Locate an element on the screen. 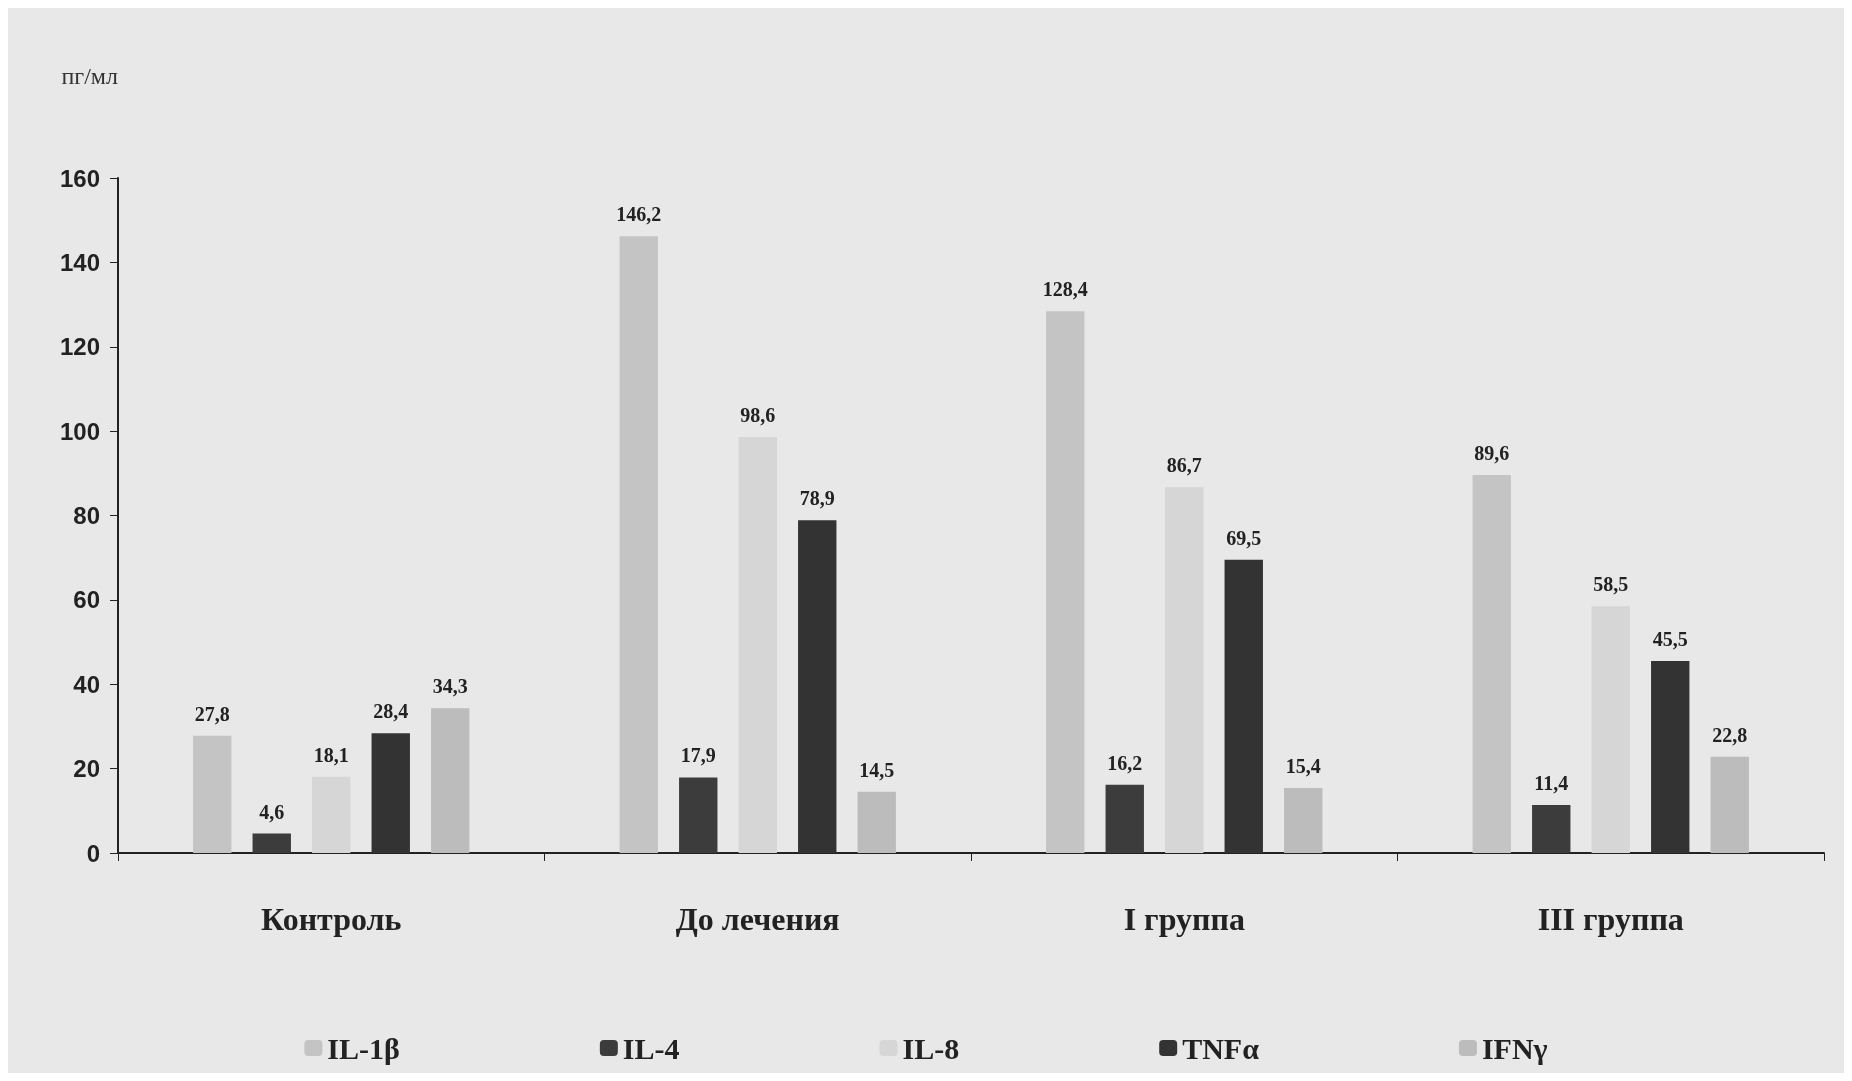 The image size is (1852, 1081). data-label: 11,4 is located at coordinates (1551, 782).